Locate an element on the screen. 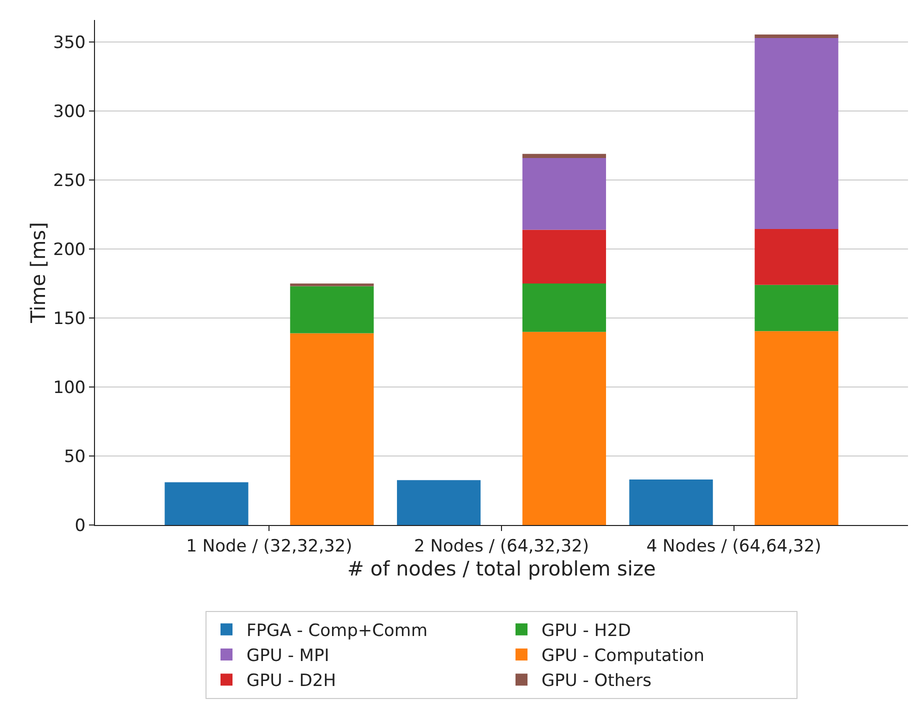 The image size is (913, 704). y-tick-label: 350 is located at coordinates (69, 43).